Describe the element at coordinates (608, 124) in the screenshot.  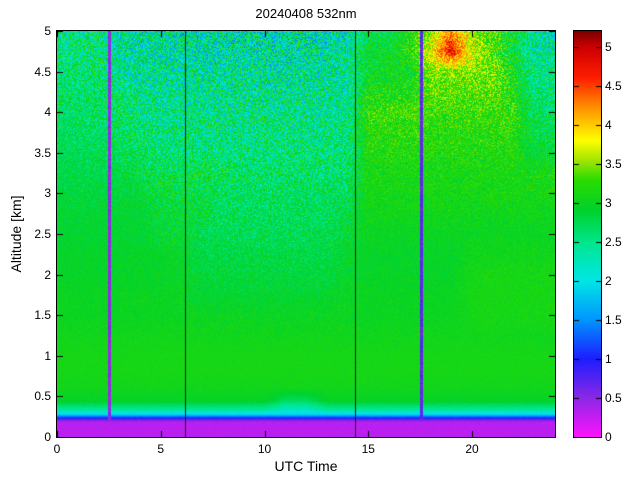
I see `colorbar-tick-label: 4` at that location.